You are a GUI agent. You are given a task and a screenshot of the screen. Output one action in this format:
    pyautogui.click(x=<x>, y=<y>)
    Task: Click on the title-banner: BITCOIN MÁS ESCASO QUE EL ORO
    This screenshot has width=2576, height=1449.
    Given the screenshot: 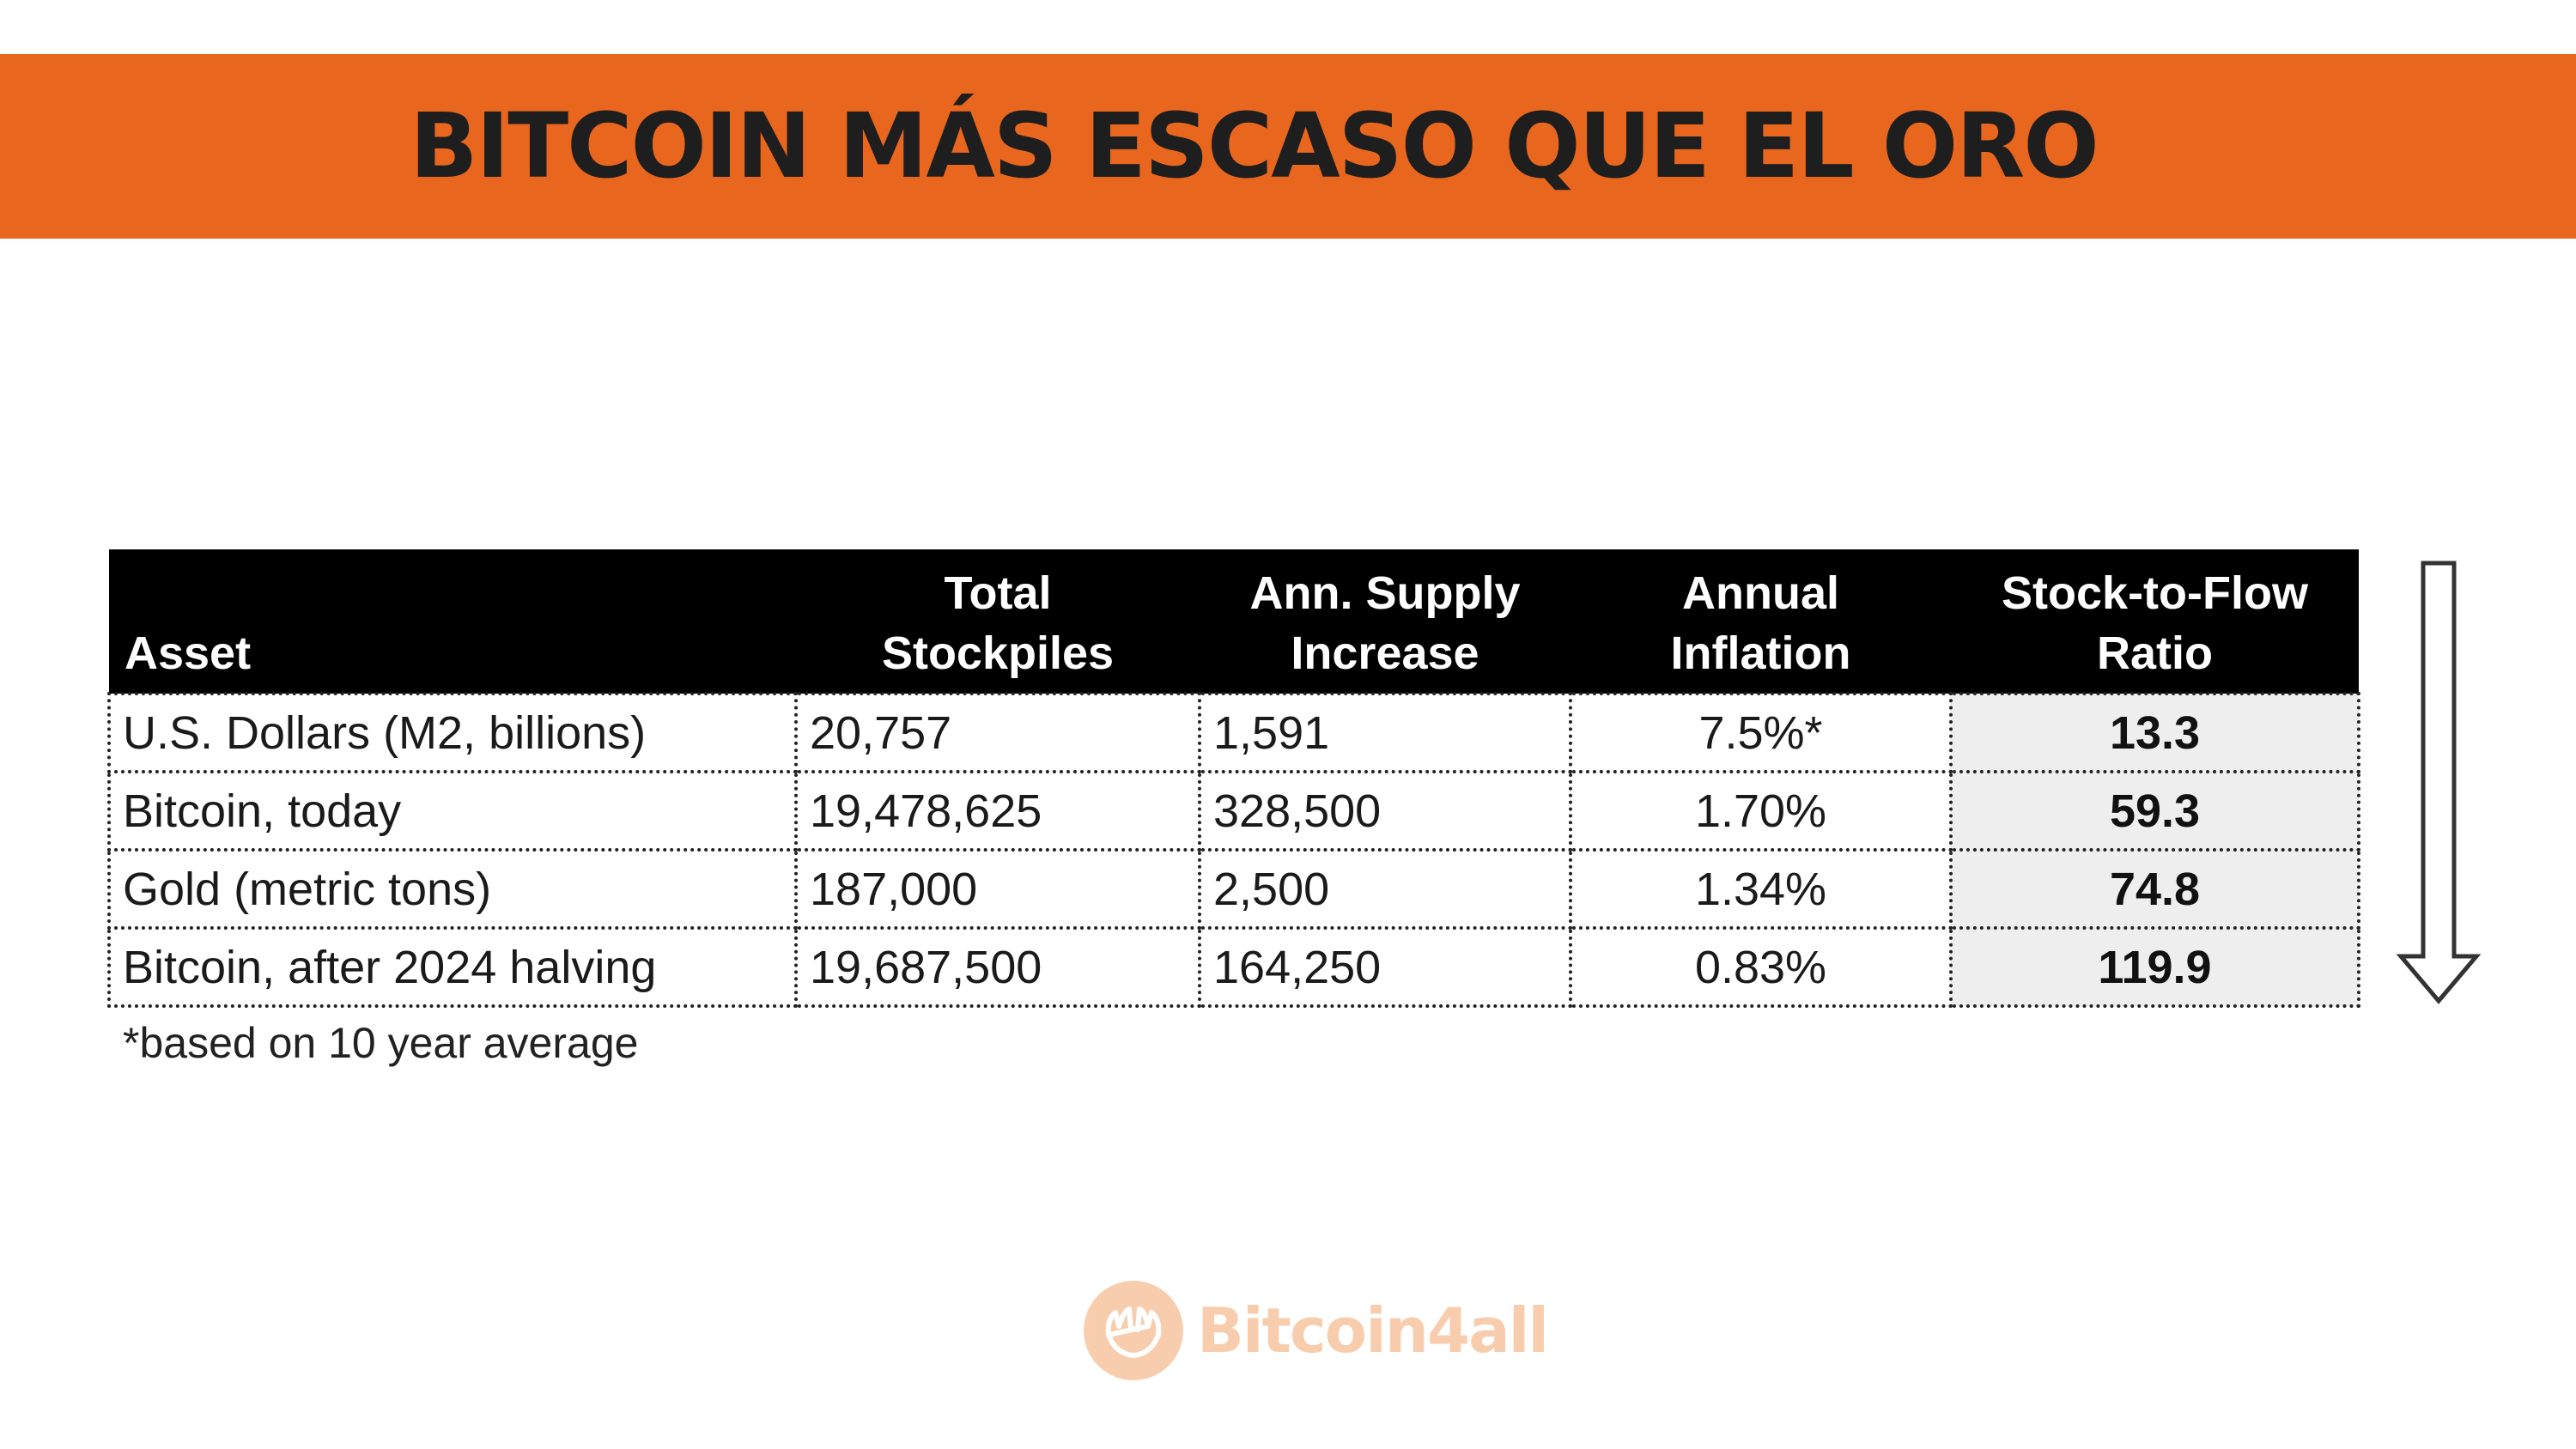 What is the action you would take?
    pyautogui.click(x=1288, y=146)
    